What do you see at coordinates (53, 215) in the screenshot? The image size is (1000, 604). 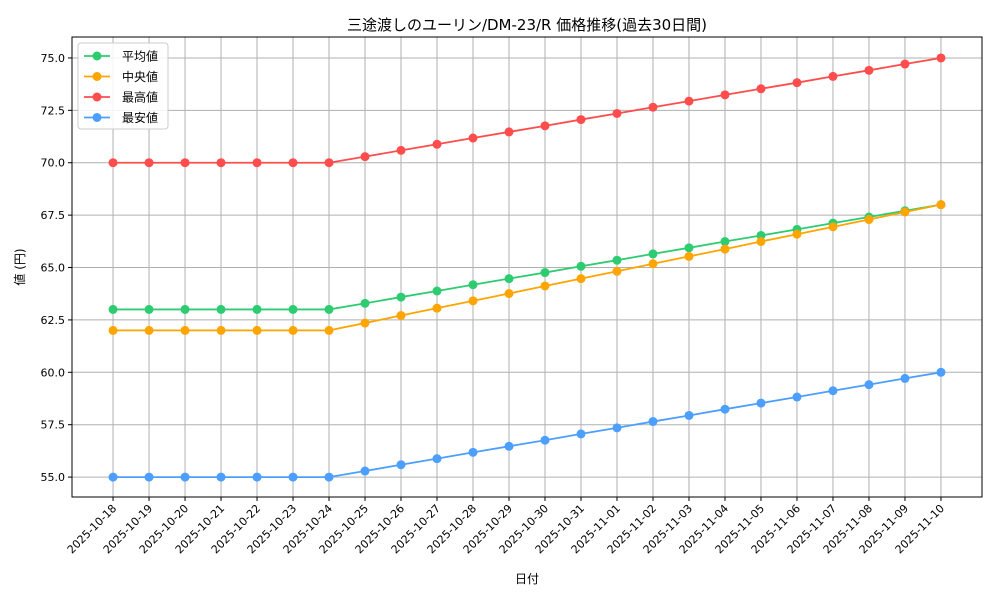 I see `y-tick-label: 67.5` at bounding box center [53, 215].